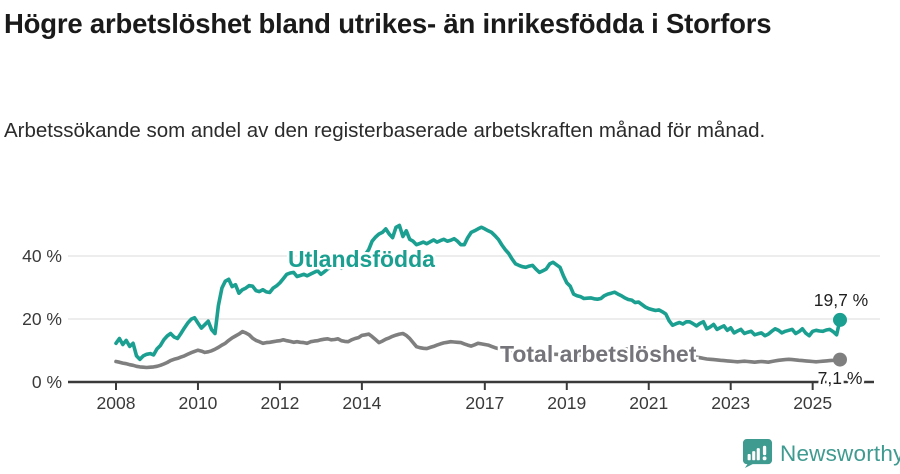 Image resolution: width=900 pixels, height=474 pixels. I want to click on newsworthy-logo-text: Newsworthy, so click(840, 453).